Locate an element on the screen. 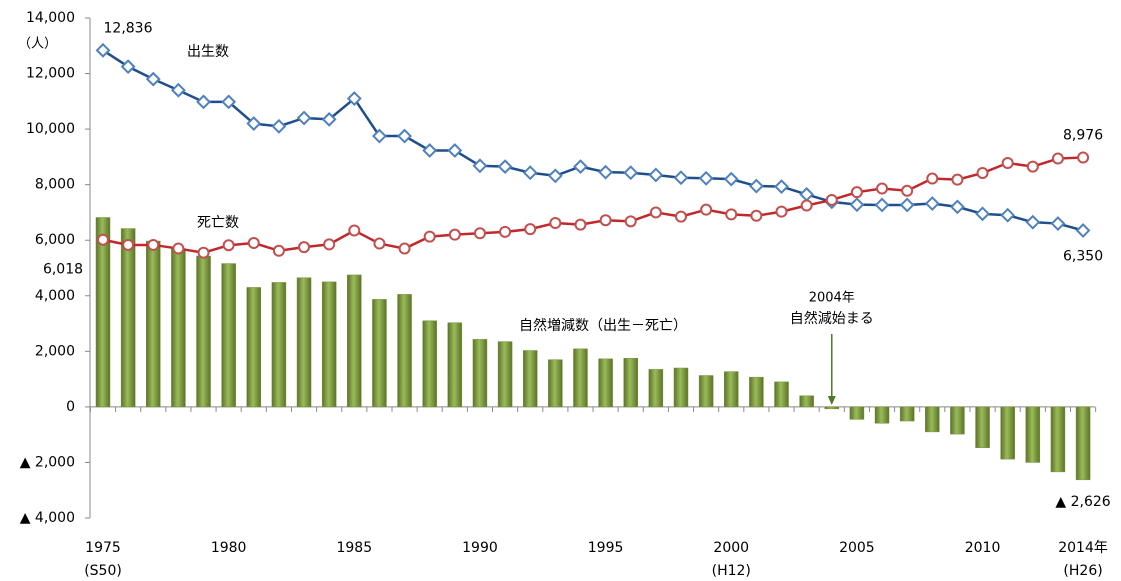 This screenshot has height=581, width=1121. x-tick-label: 2005 is located at coordinates (857, 548).